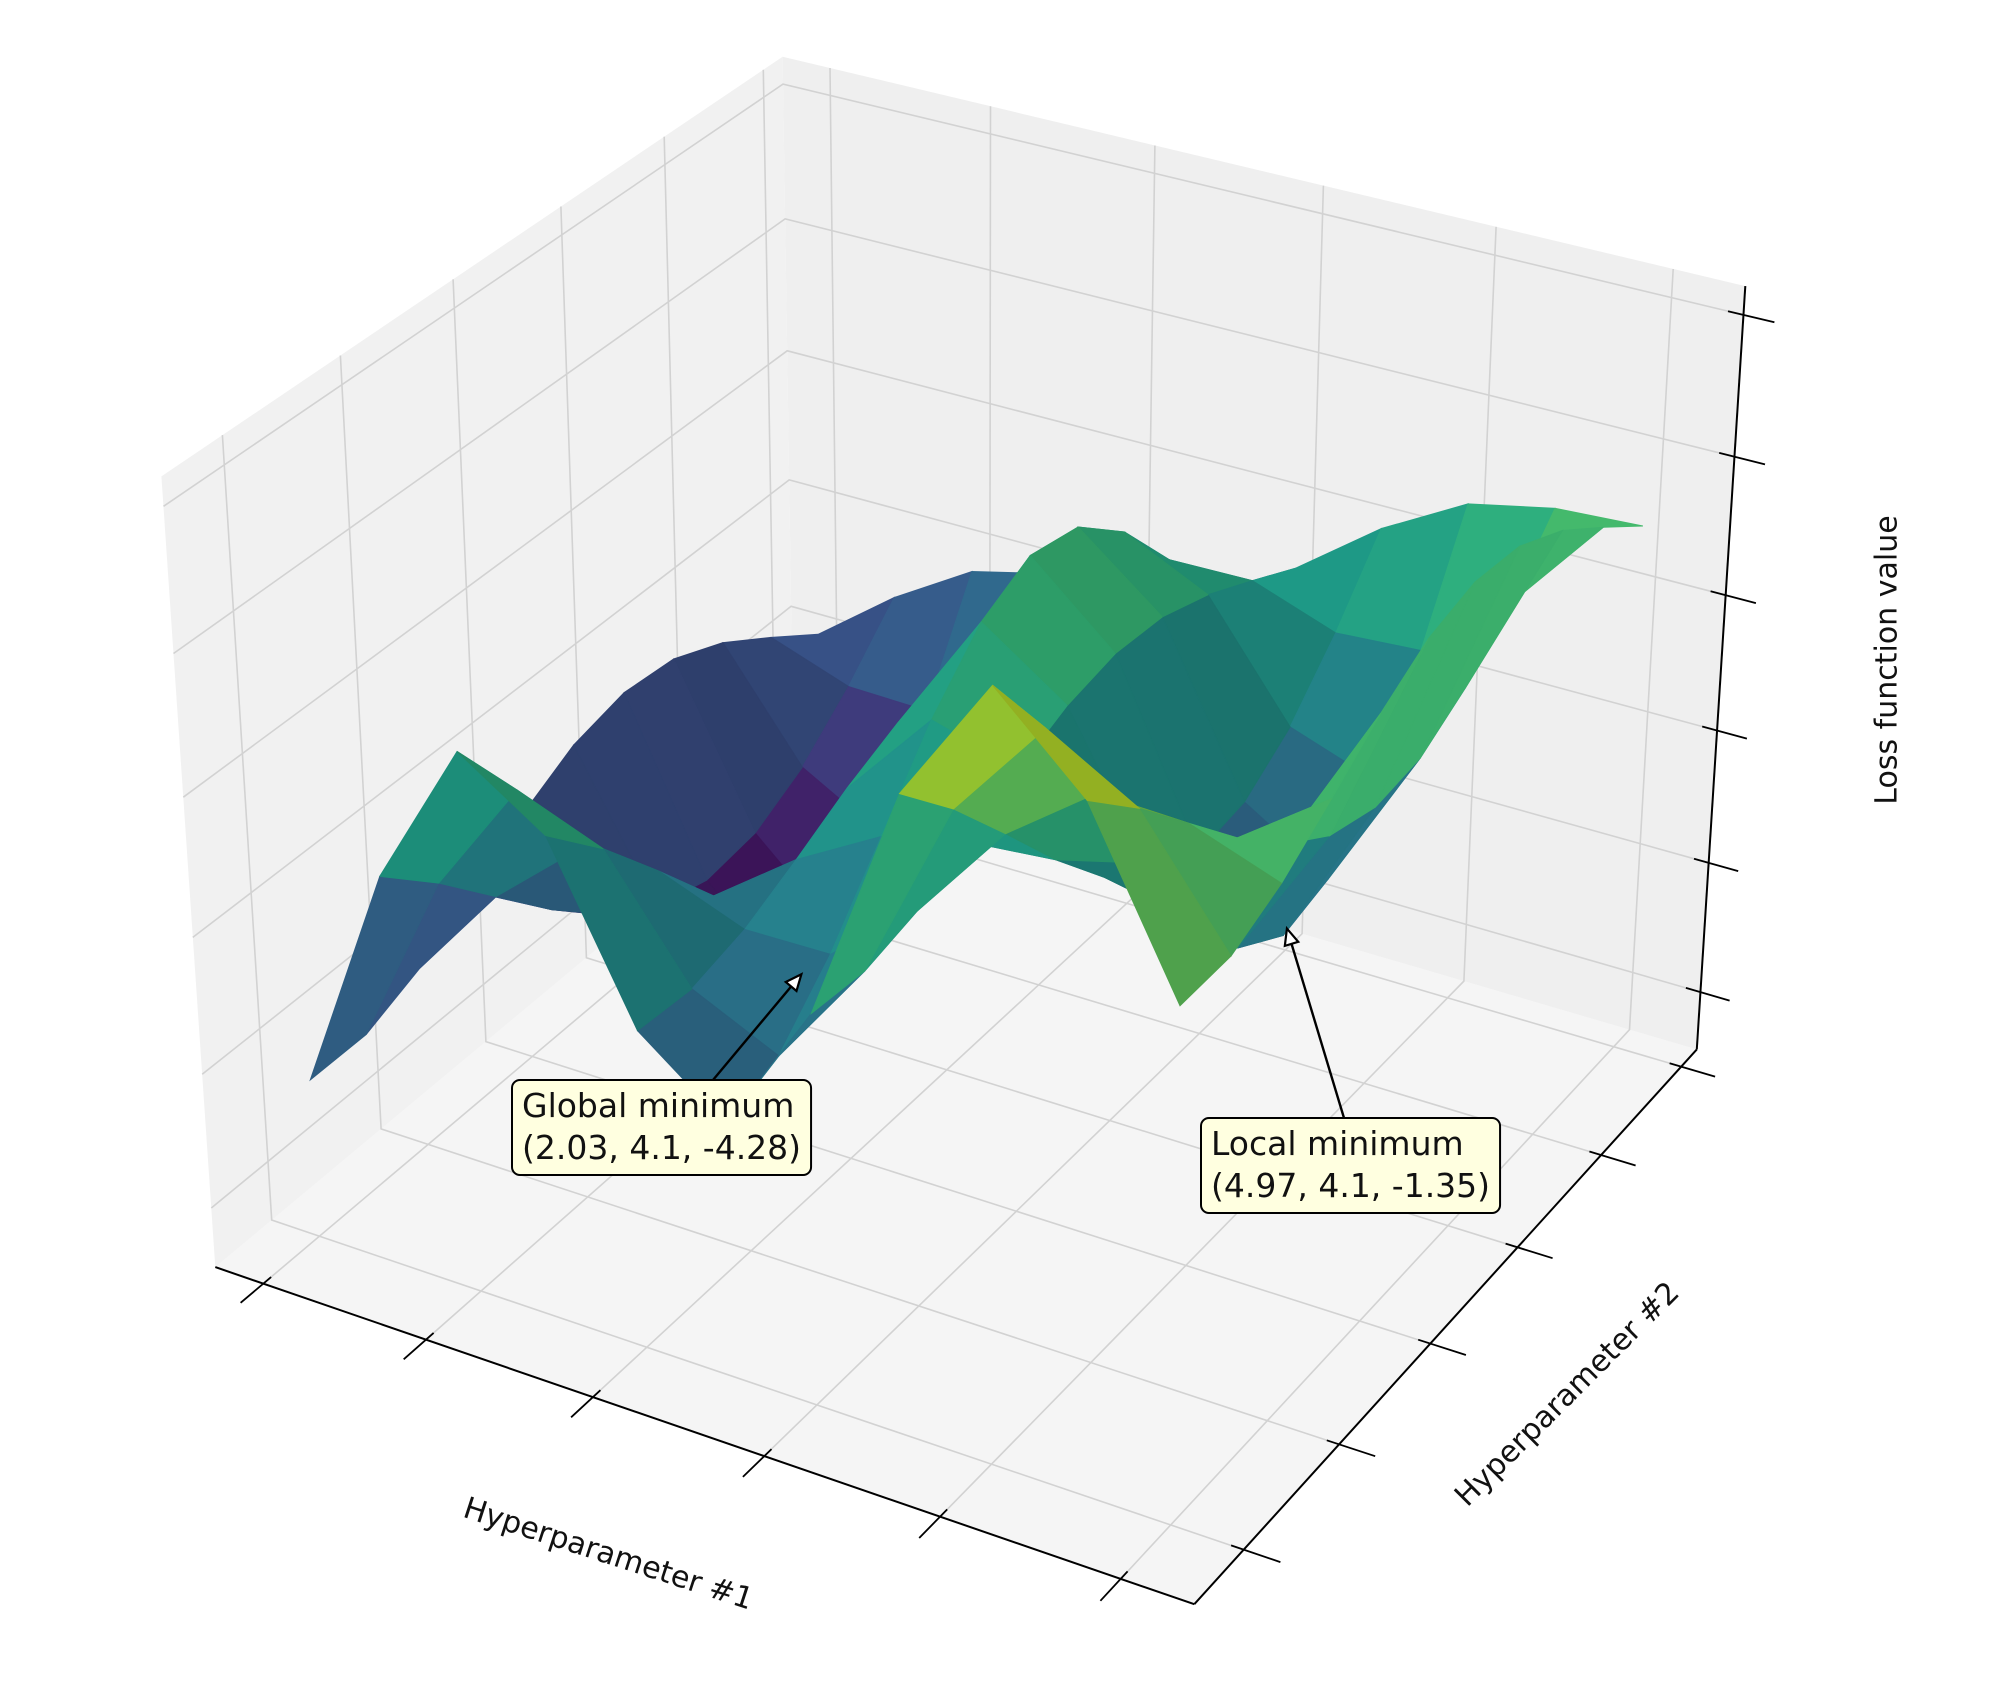 Image resolution: width=2000 pixels, height=1688 pixels. Describe the element at coordinates (1887, 659) in the screenshot. I see `z-axis-label: Loss function value` at that location.